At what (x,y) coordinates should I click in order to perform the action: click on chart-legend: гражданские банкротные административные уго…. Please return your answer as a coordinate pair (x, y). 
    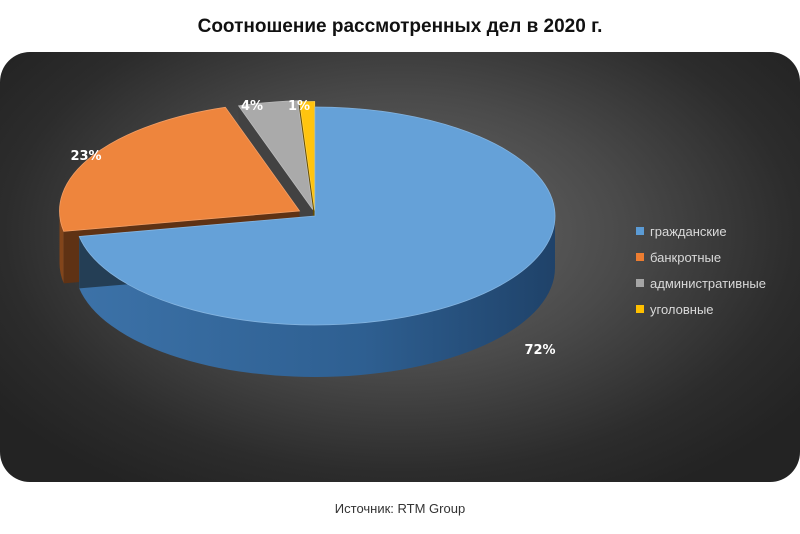
    Looking at the image, I should click on (701, 270).